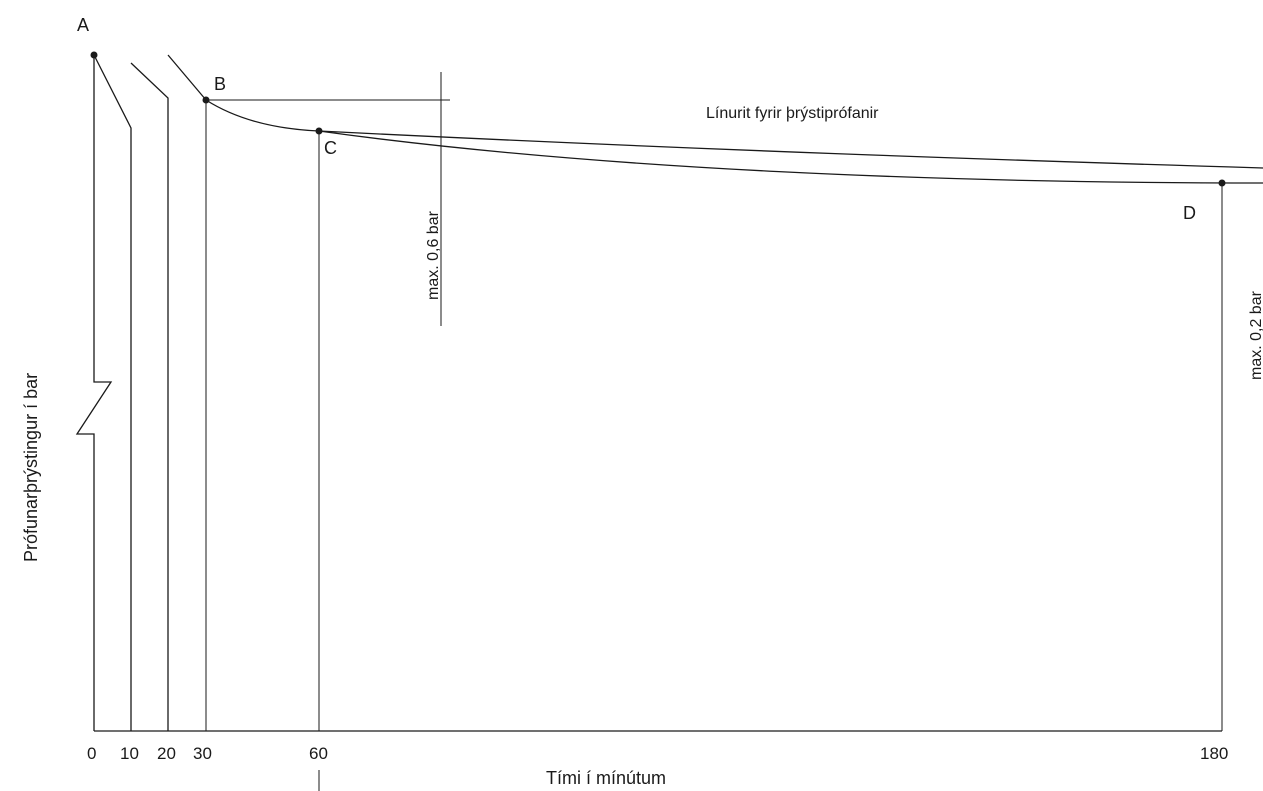  What do you see at coordinates (94, 55) in the screenshot?
I see `point-a` at bounding box center [94, 55].